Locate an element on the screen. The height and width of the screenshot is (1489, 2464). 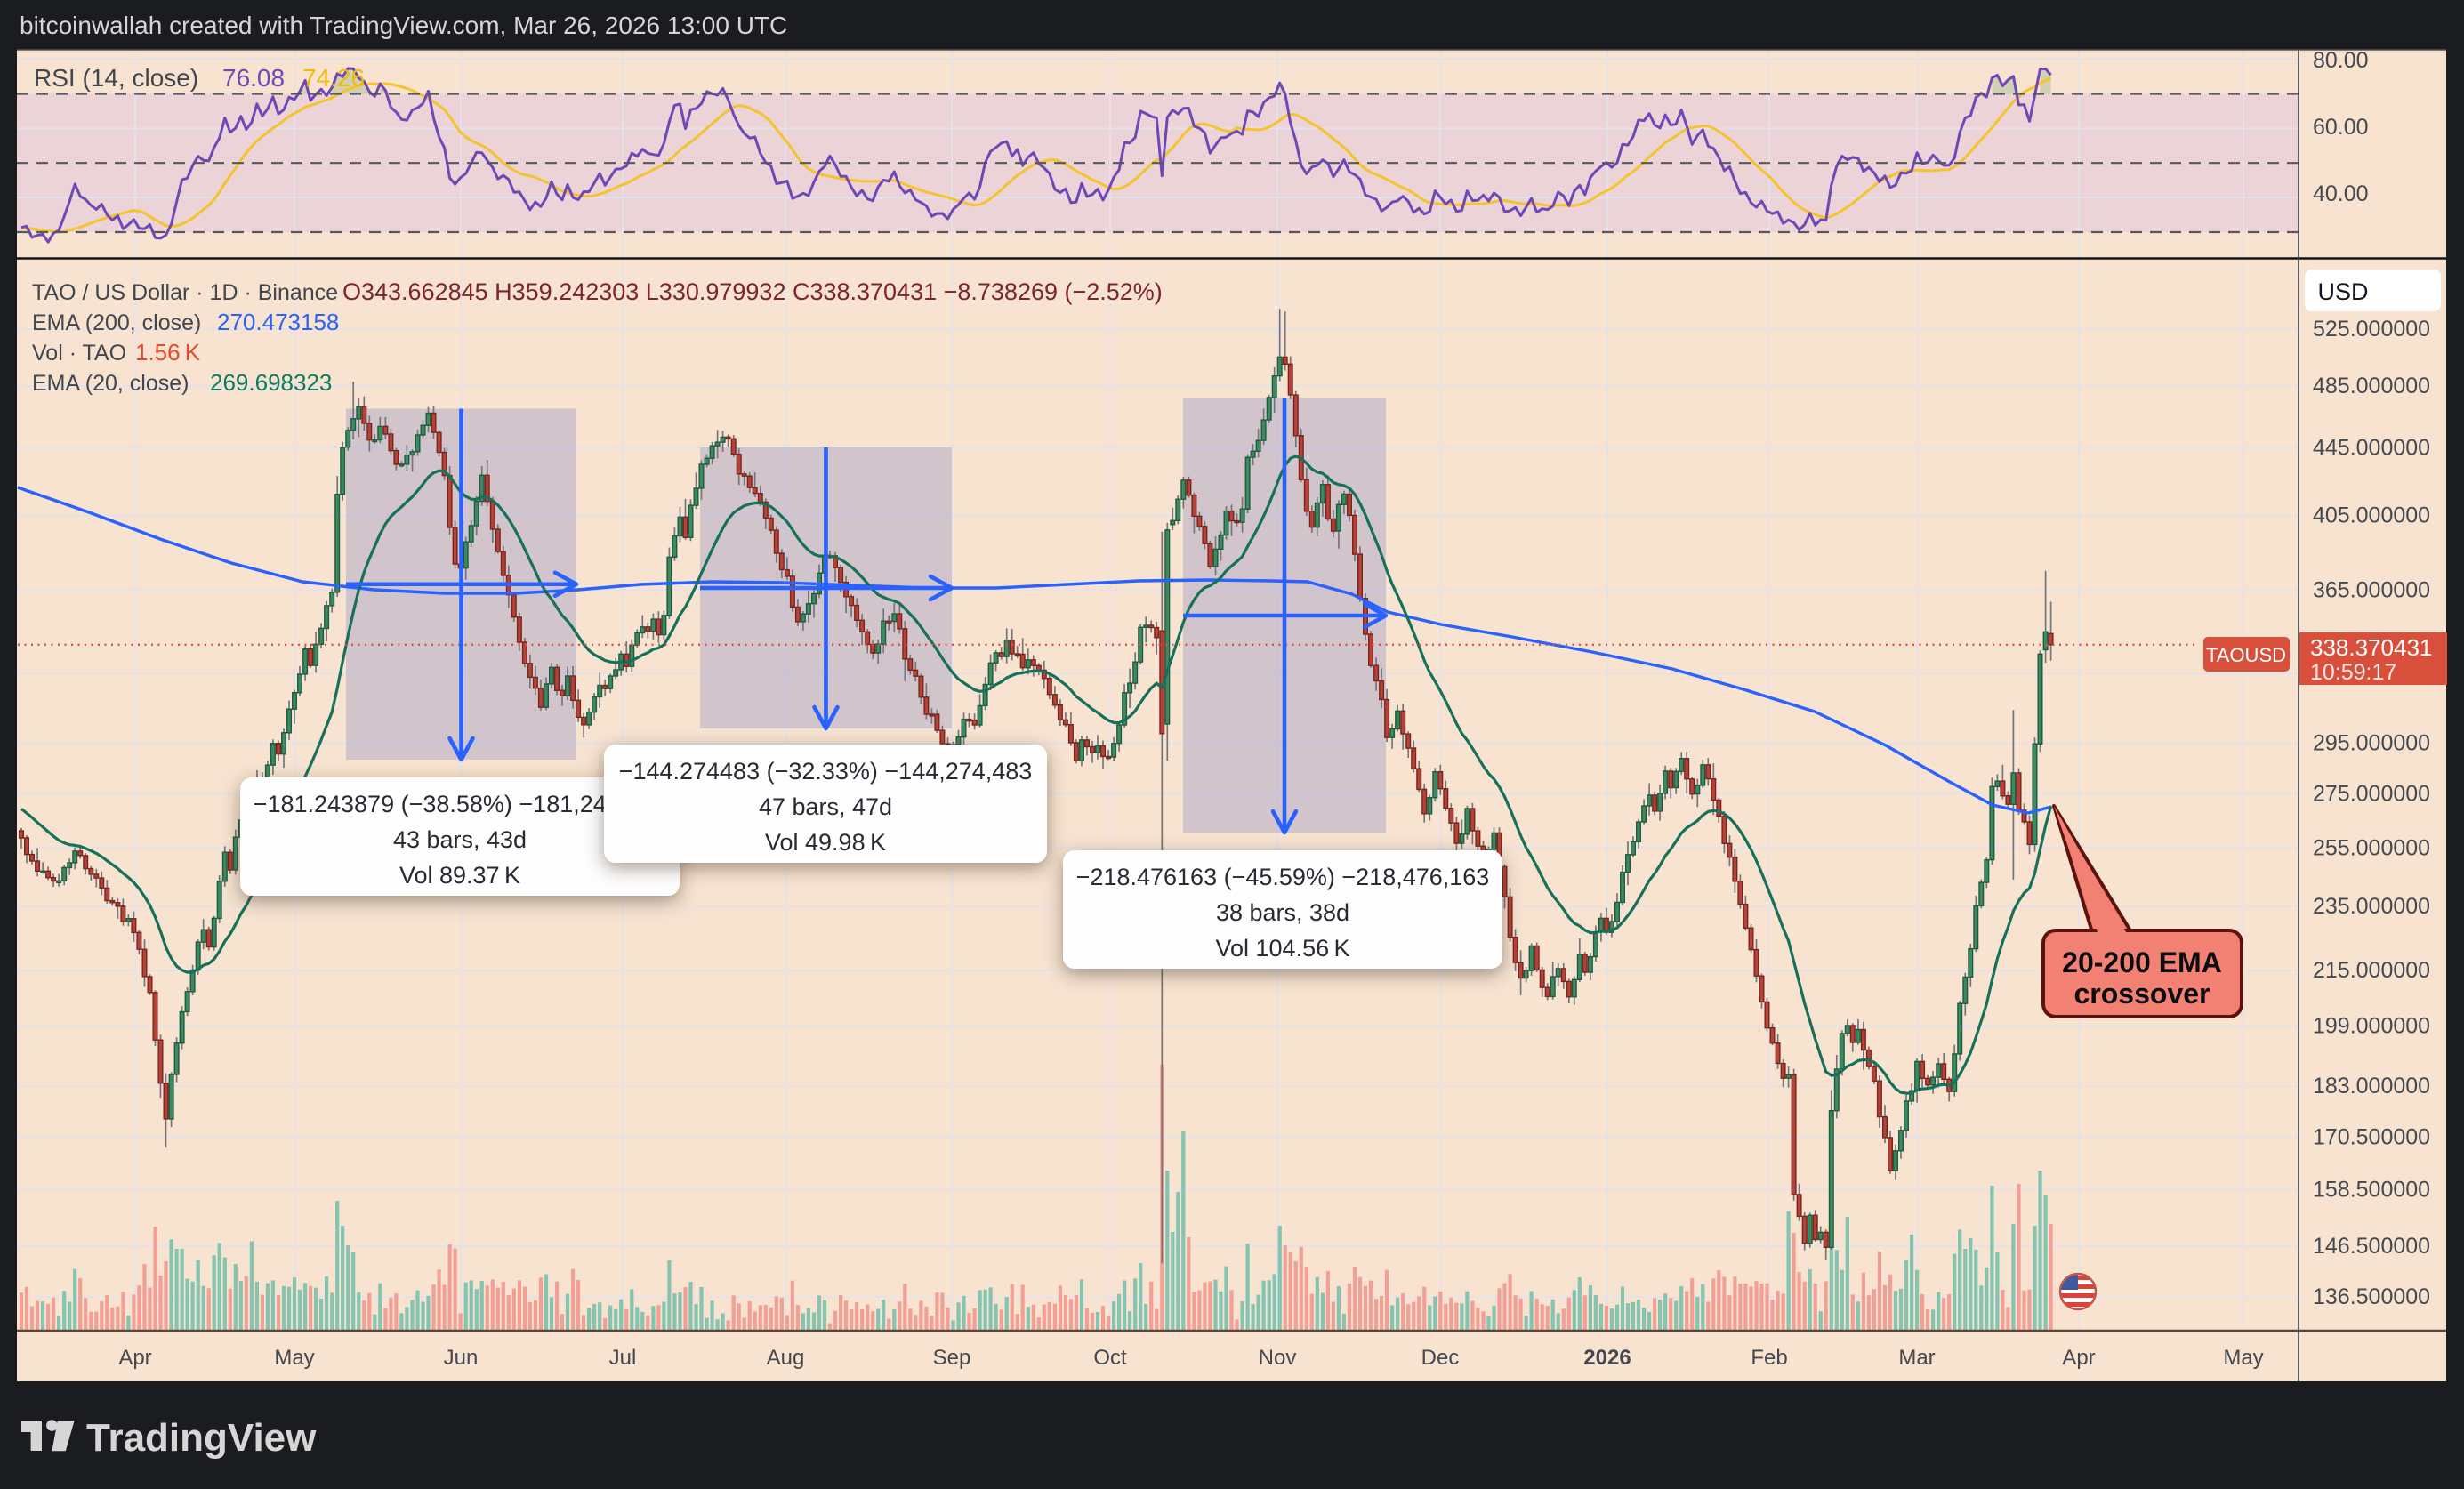
svg-text: crossover is located at coordinates (2142, 994).